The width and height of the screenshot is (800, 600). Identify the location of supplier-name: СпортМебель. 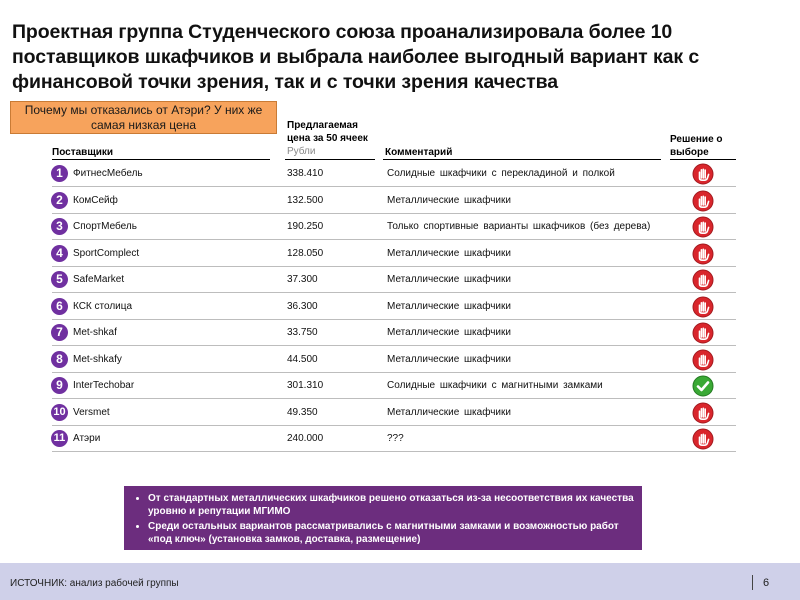
(105, 226).